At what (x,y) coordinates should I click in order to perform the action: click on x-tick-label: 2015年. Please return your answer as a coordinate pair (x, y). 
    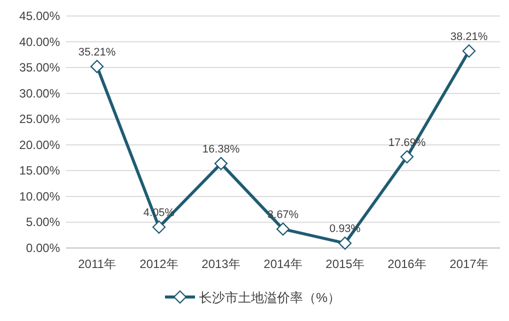
    Looking at the image, I should click on (345, 264).